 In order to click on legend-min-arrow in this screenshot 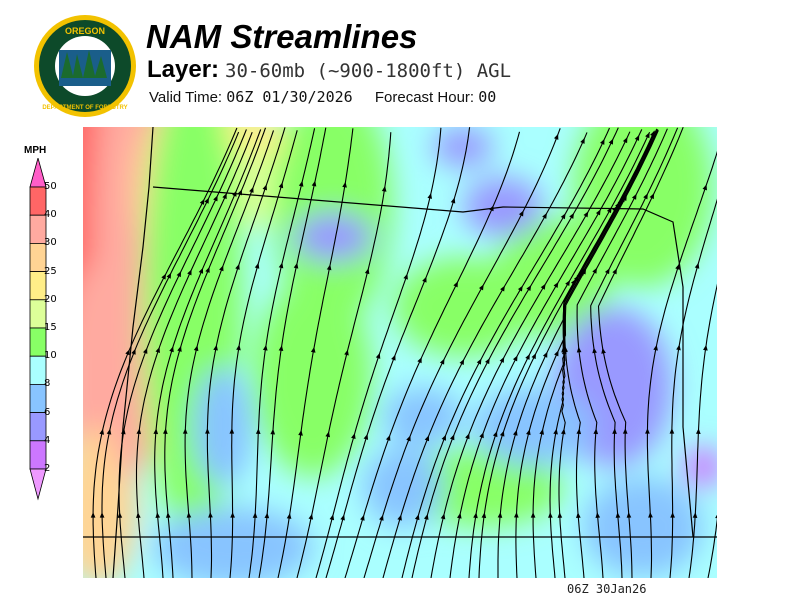, I will do `click(38, 484)`.